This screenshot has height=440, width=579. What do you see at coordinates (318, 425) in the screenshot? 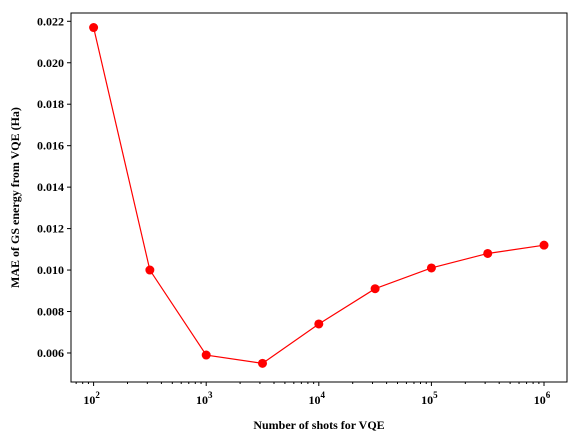
I see `x-axis-title: Number of shots for VQE` at bounding box center [318, 425].